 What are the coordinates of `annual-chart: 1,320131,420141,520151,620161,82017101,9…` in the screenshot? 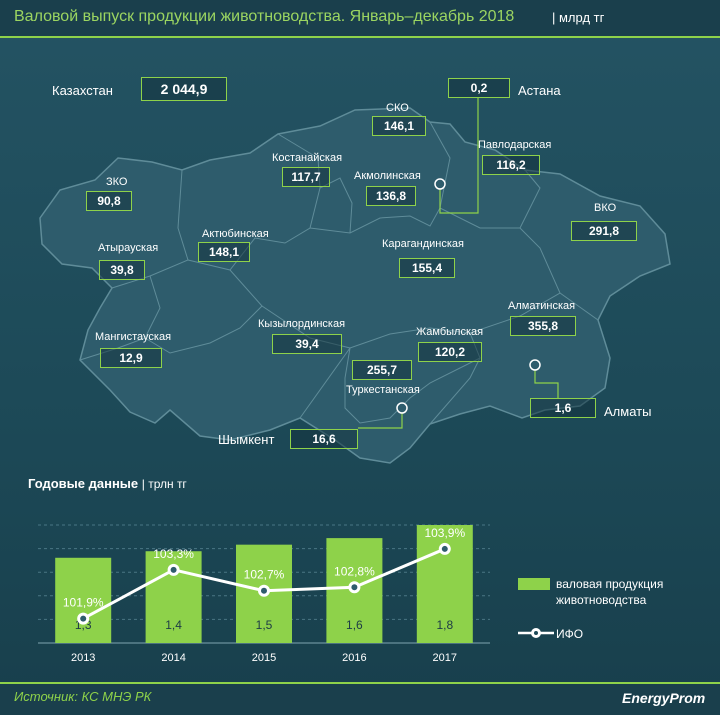 It's located at (264, 594).